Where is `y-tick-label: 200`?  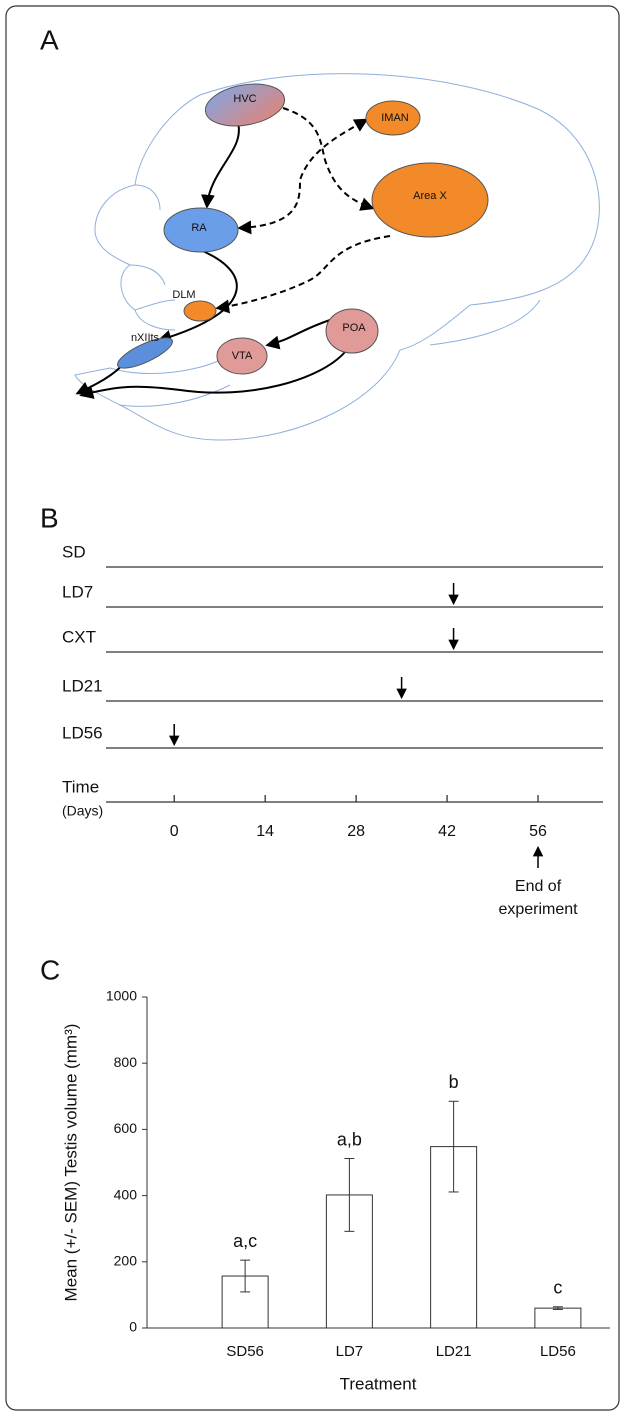 y-tick-label: 200 is located at coordinates (126, 1261).